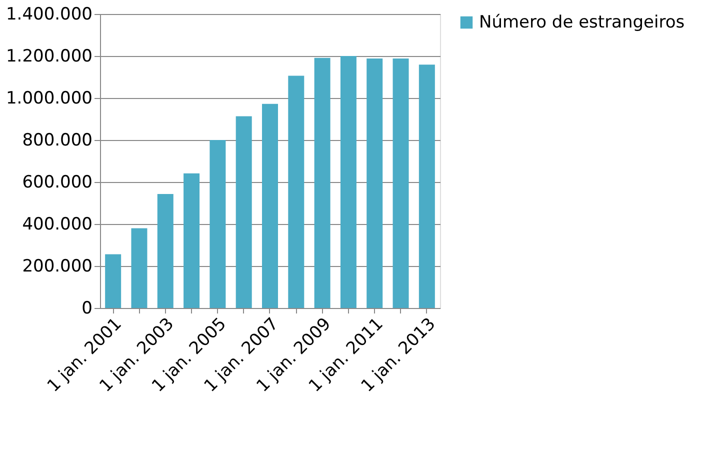 This screenshot has height=468, width=726. I want to click on y-tick-label: 0, so click(87, 308).